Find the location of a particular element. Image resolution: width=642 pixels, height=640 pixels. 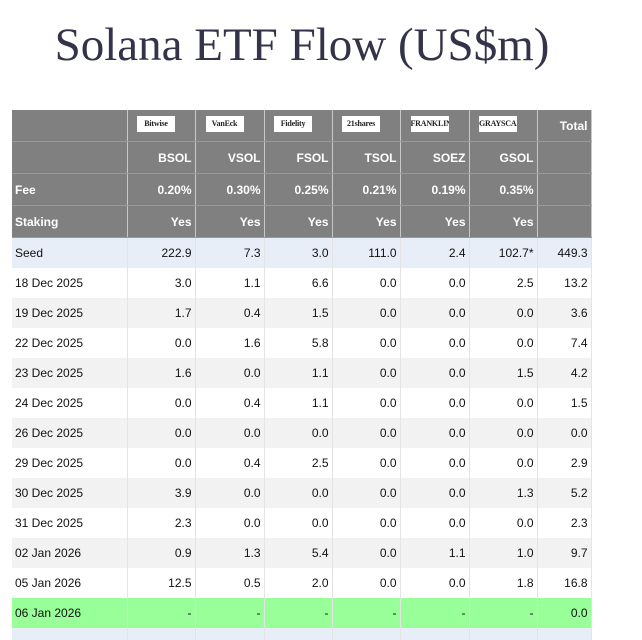

total-value: 3.6 is located at coordinates (564, 313).